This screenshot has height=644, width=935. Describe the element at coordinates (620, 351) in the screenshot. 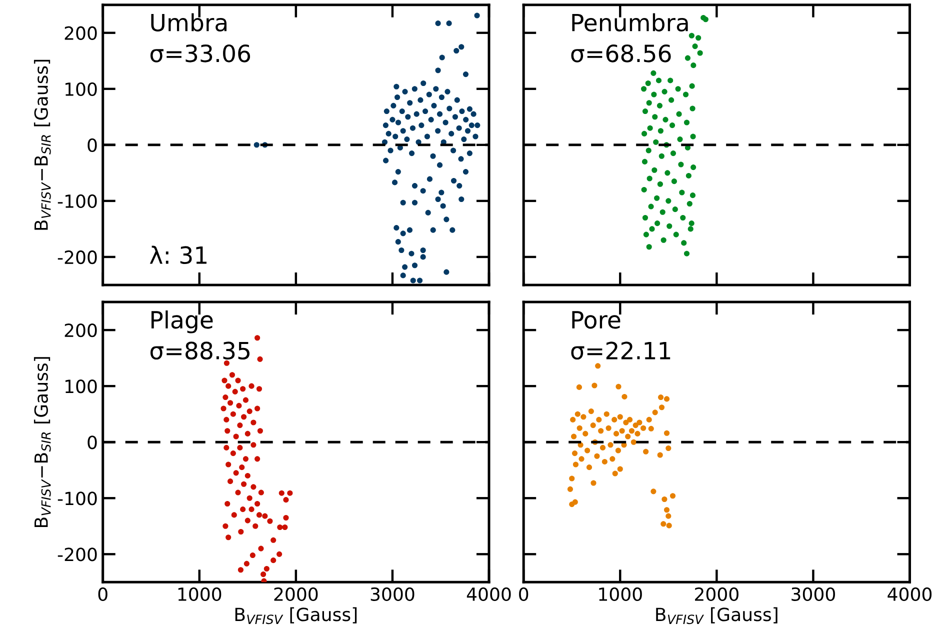

I see `annotation: σ=22.11` at that location.